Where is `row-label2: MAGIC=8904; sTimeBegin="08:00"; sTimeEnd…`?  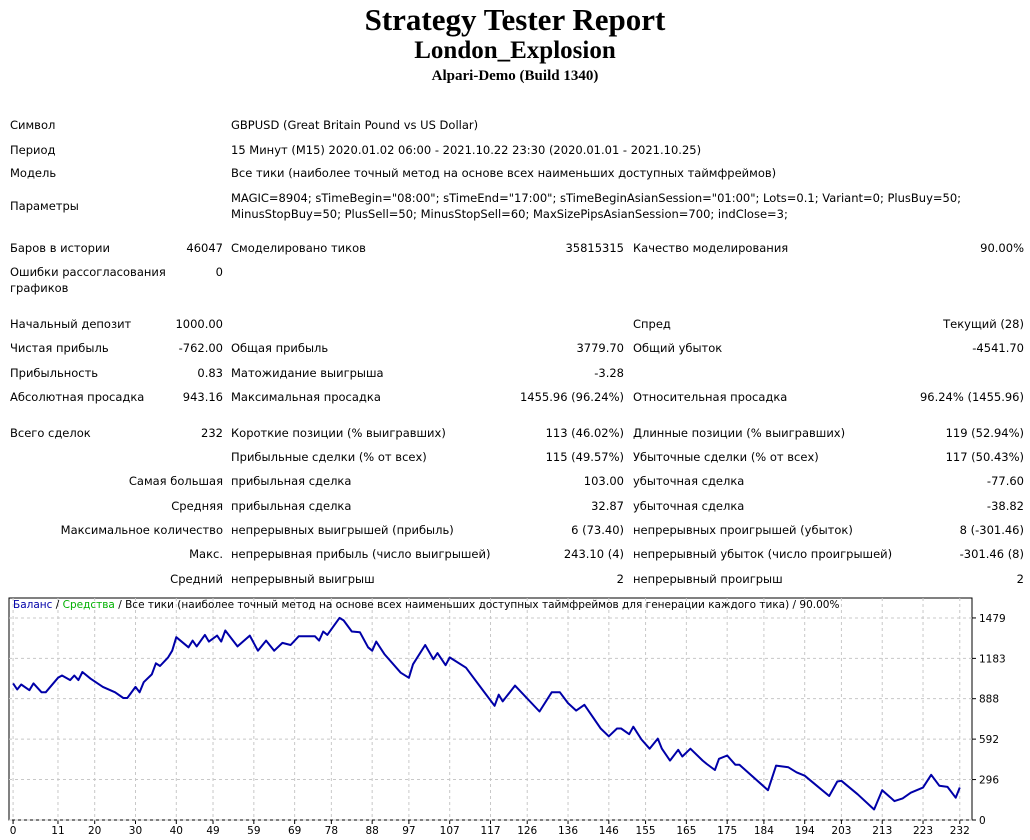
row-label2: MAGIC=8904; sTimeBegin="08:00"; sTimeEnd… is located at coordinates (596, 206).